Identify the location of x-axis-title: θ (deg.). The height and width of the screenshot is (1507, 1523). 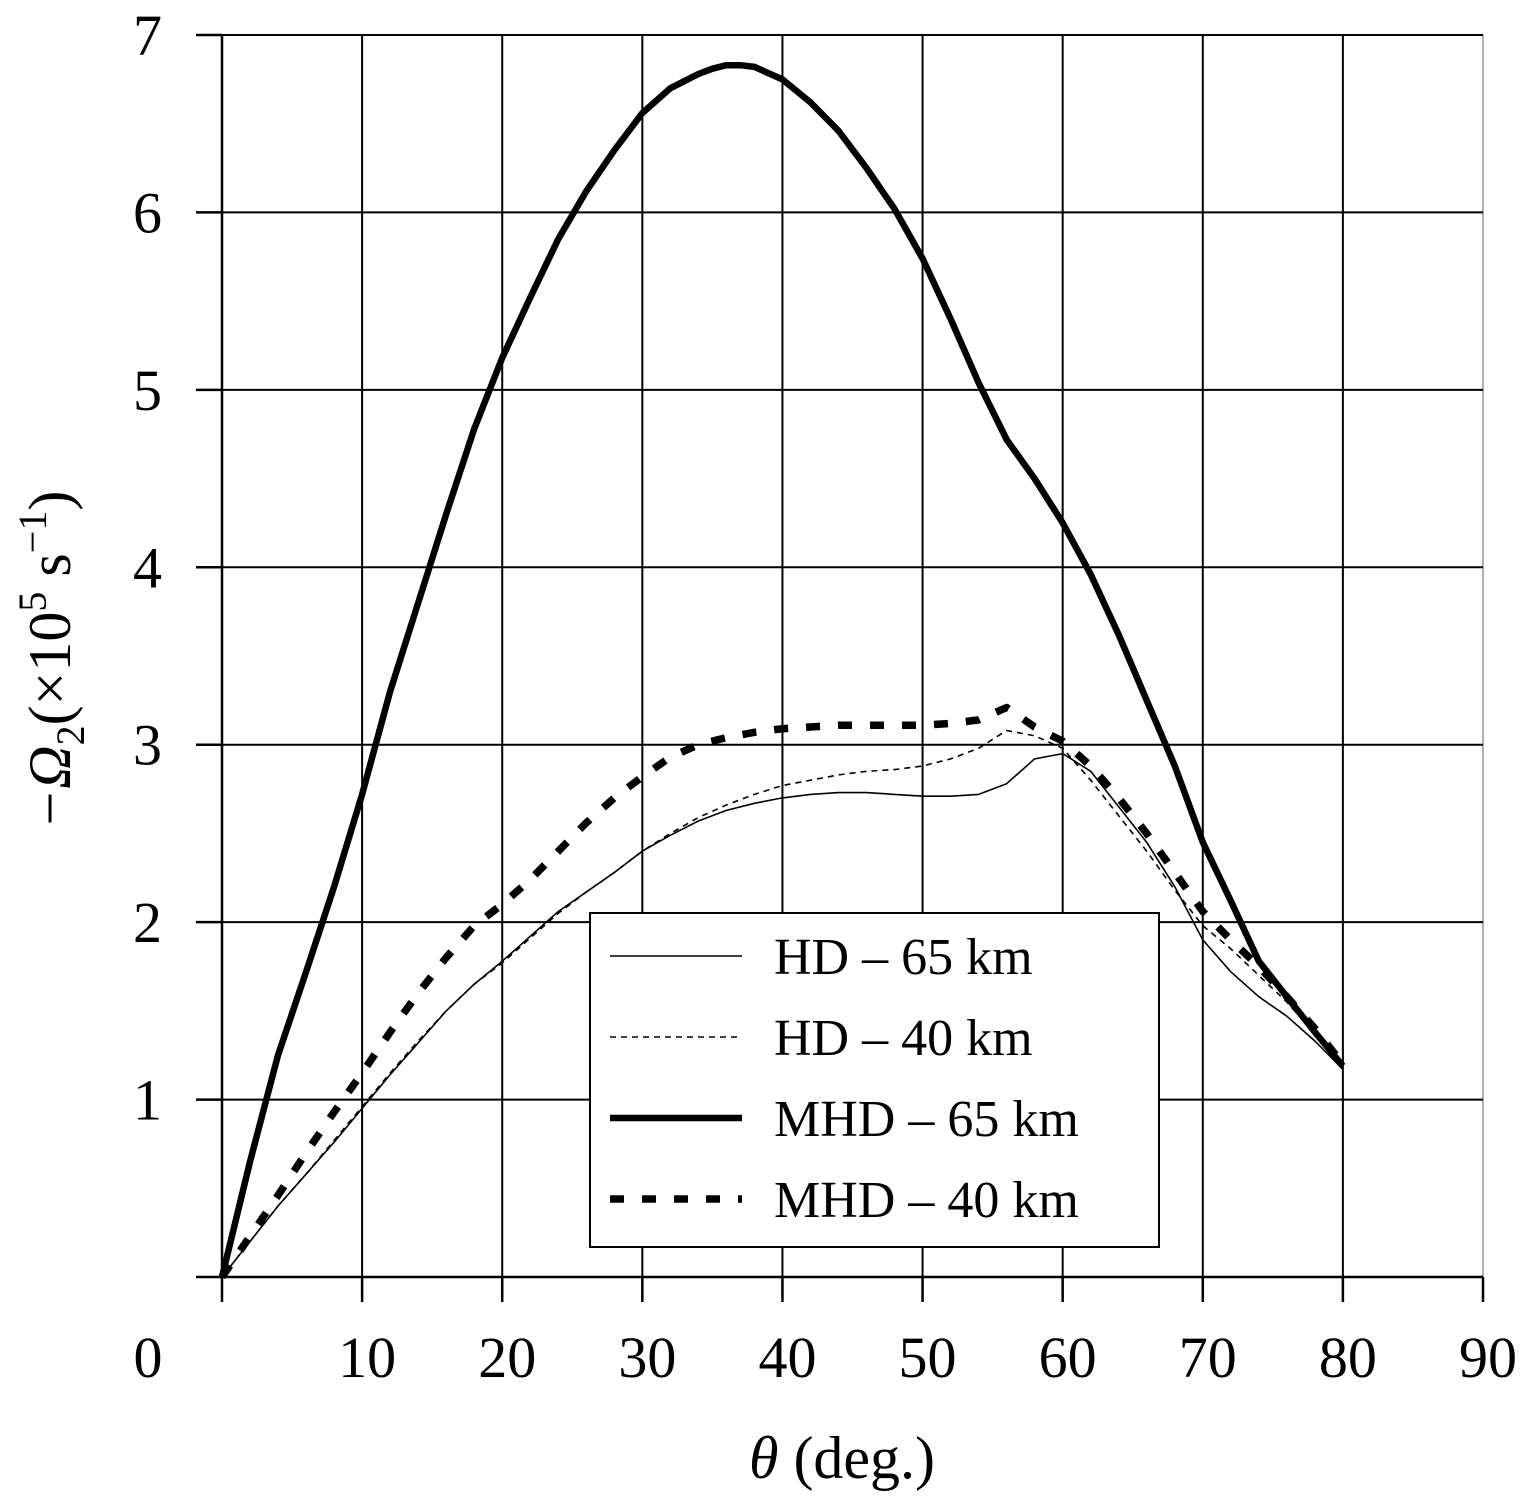
(842, 1458).